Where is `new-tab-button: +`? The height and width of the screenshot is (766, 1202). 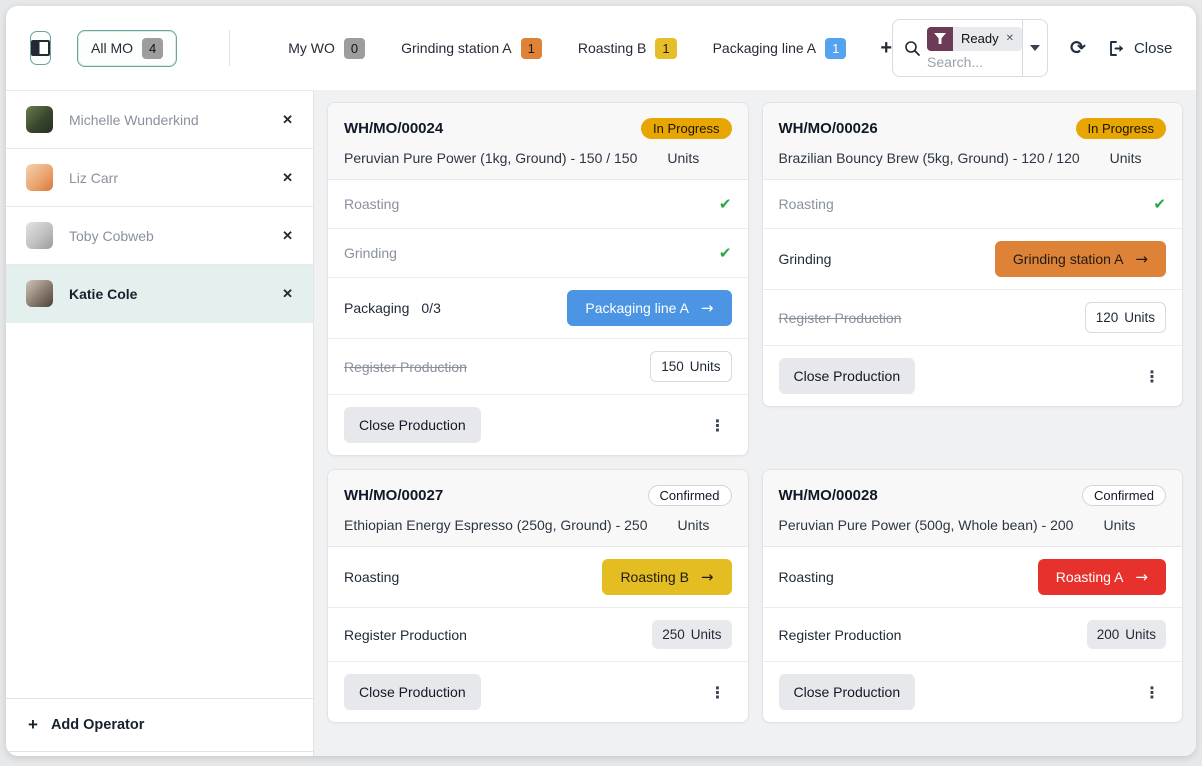 new-tab-button: + is located at coordinates (886, 48).